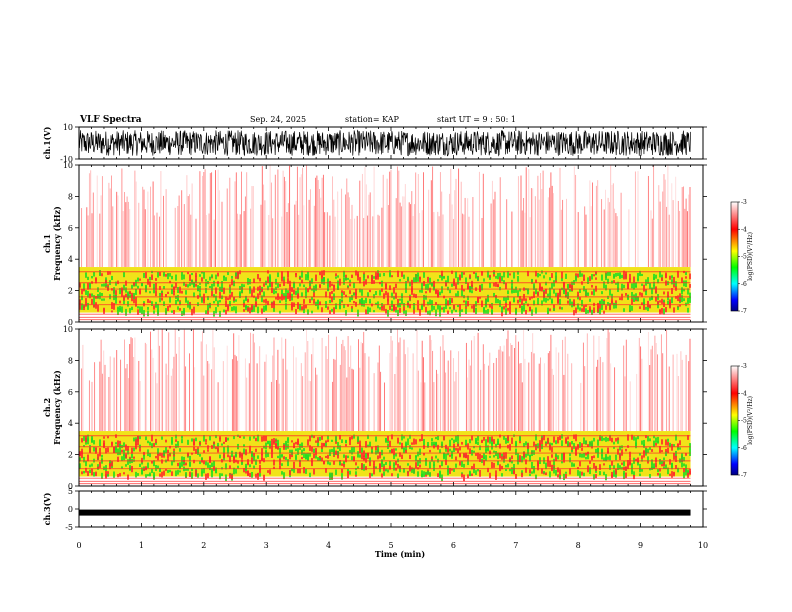  I want to click on panel-frame, so click(391, 143).